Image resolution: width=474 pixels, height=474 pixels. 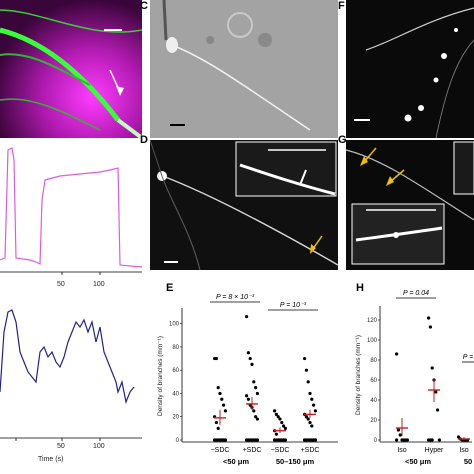 What do you see at coordinates (99, 446) in the screenshot?
I see `blue-tick-100: 100` at bounding box center [99, 446].